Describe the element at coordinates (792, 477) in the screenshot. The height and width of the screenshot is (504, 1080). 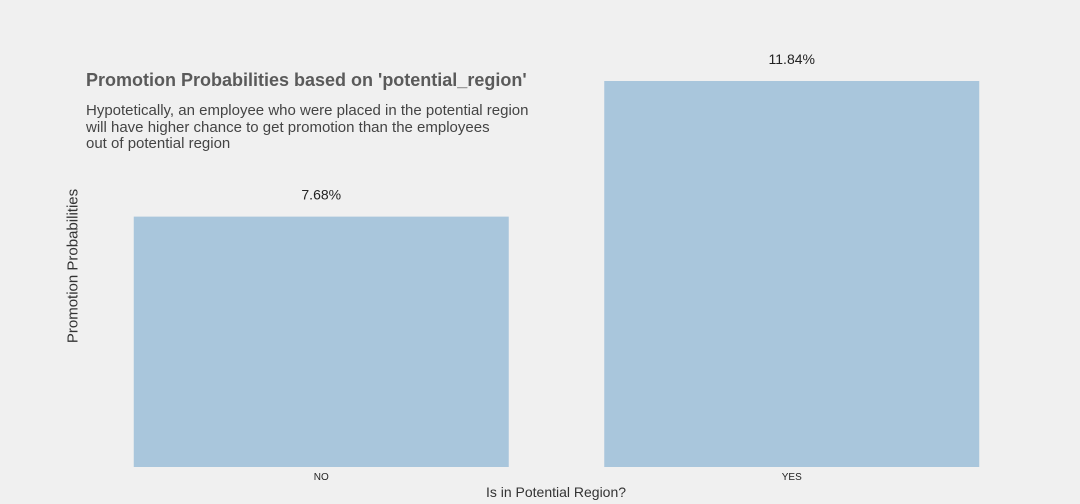
I see `x-tick-label: YES` at that location.